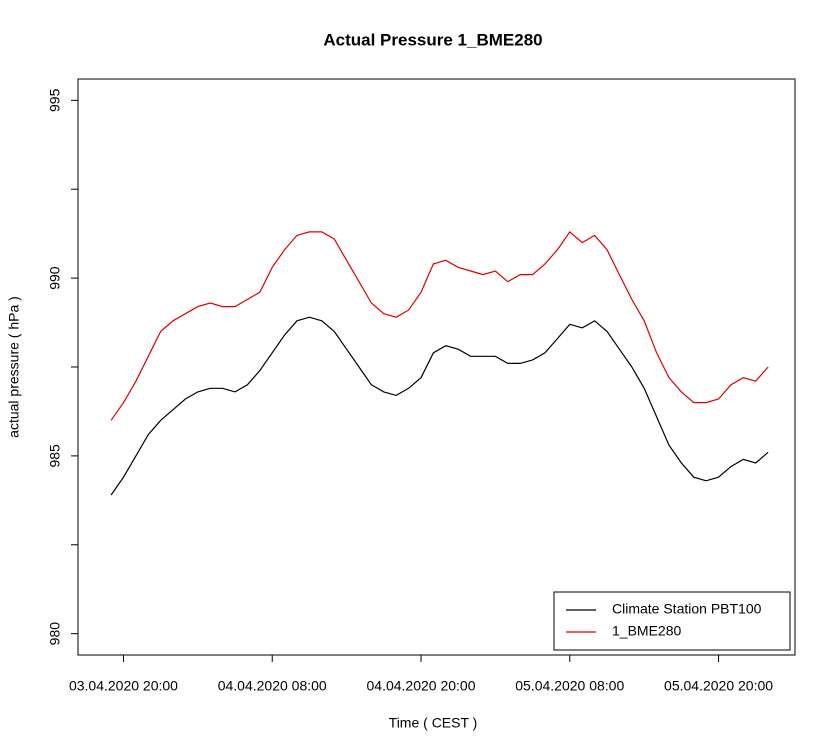  What do you see at coordinates (432, 39) in the screenshot?
I see `chart-title: Actual Pressure 1_BME280` at bounding box center [432, 39].